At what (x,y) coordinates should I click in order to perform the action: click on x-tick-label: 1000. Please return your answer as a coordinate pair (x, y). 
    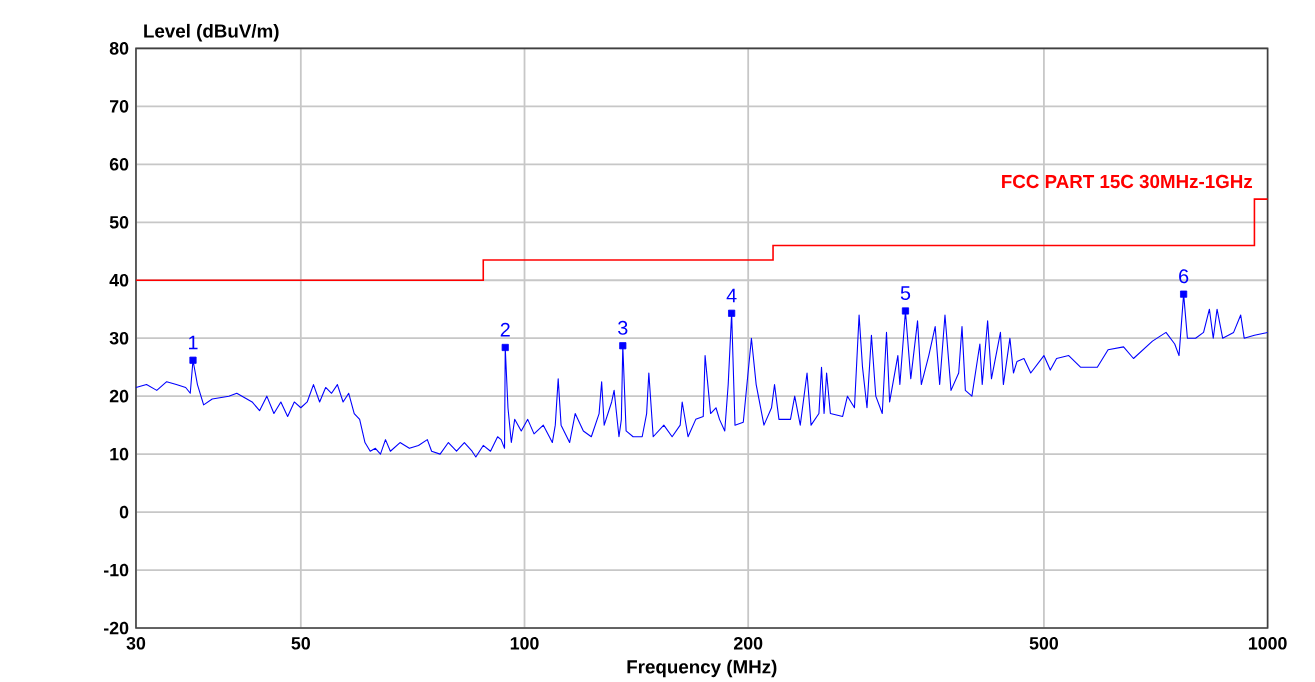
    Looking at the image, I should click on (1267, 643).